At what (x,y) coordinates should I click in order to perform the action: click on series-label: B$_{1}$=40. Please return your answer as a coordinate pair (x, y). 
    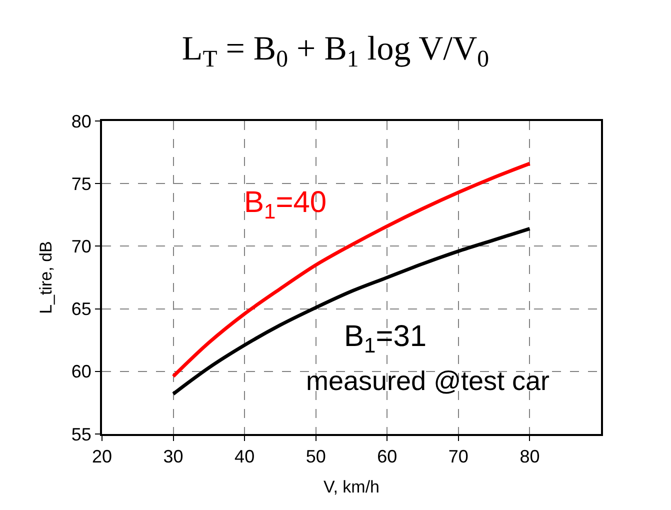
    Looking at the image, I should click on (285, 205).